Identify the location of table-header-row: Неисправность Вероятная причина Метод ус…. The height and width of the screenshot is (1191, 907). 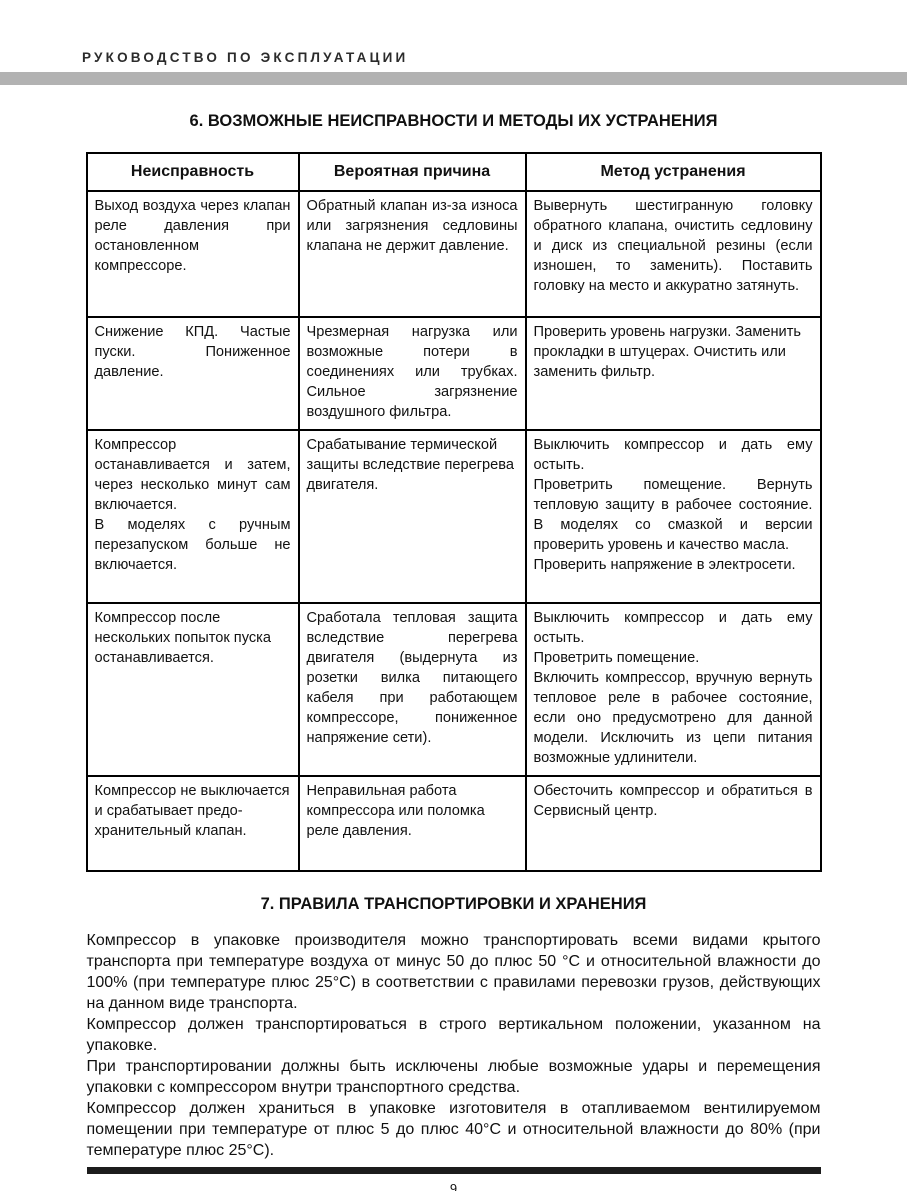
(453, 172).